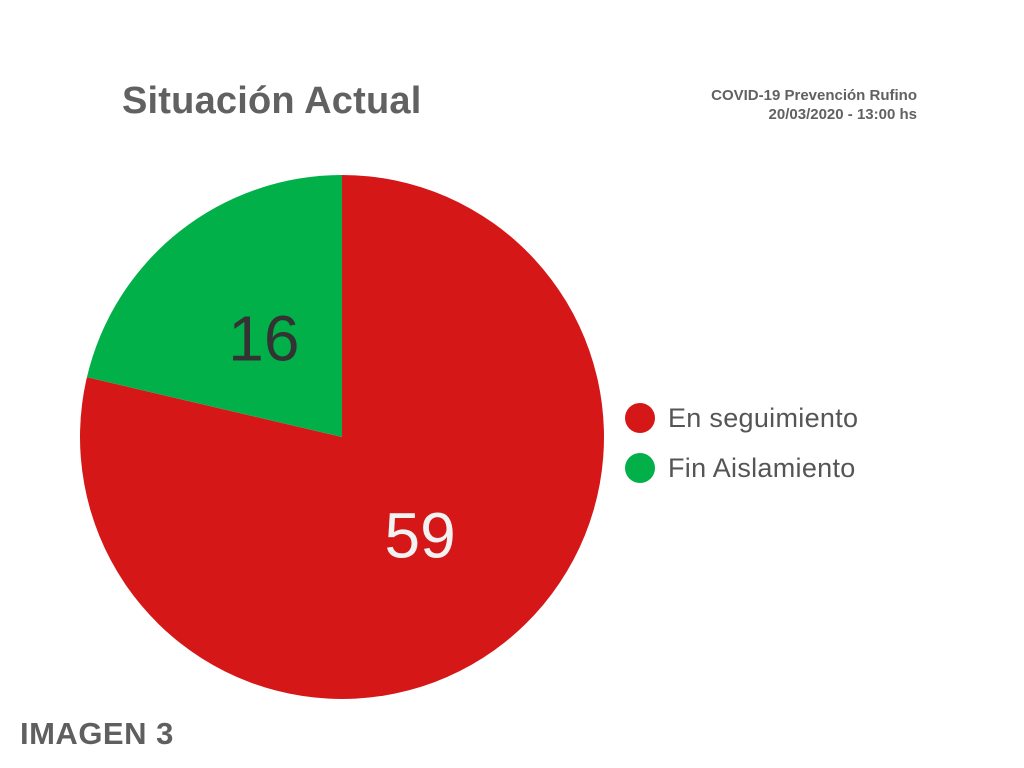 The image size is (1024, 768). I want to click on source-line-1: COVID-19 Prevención Rufino, so click(814, 95).